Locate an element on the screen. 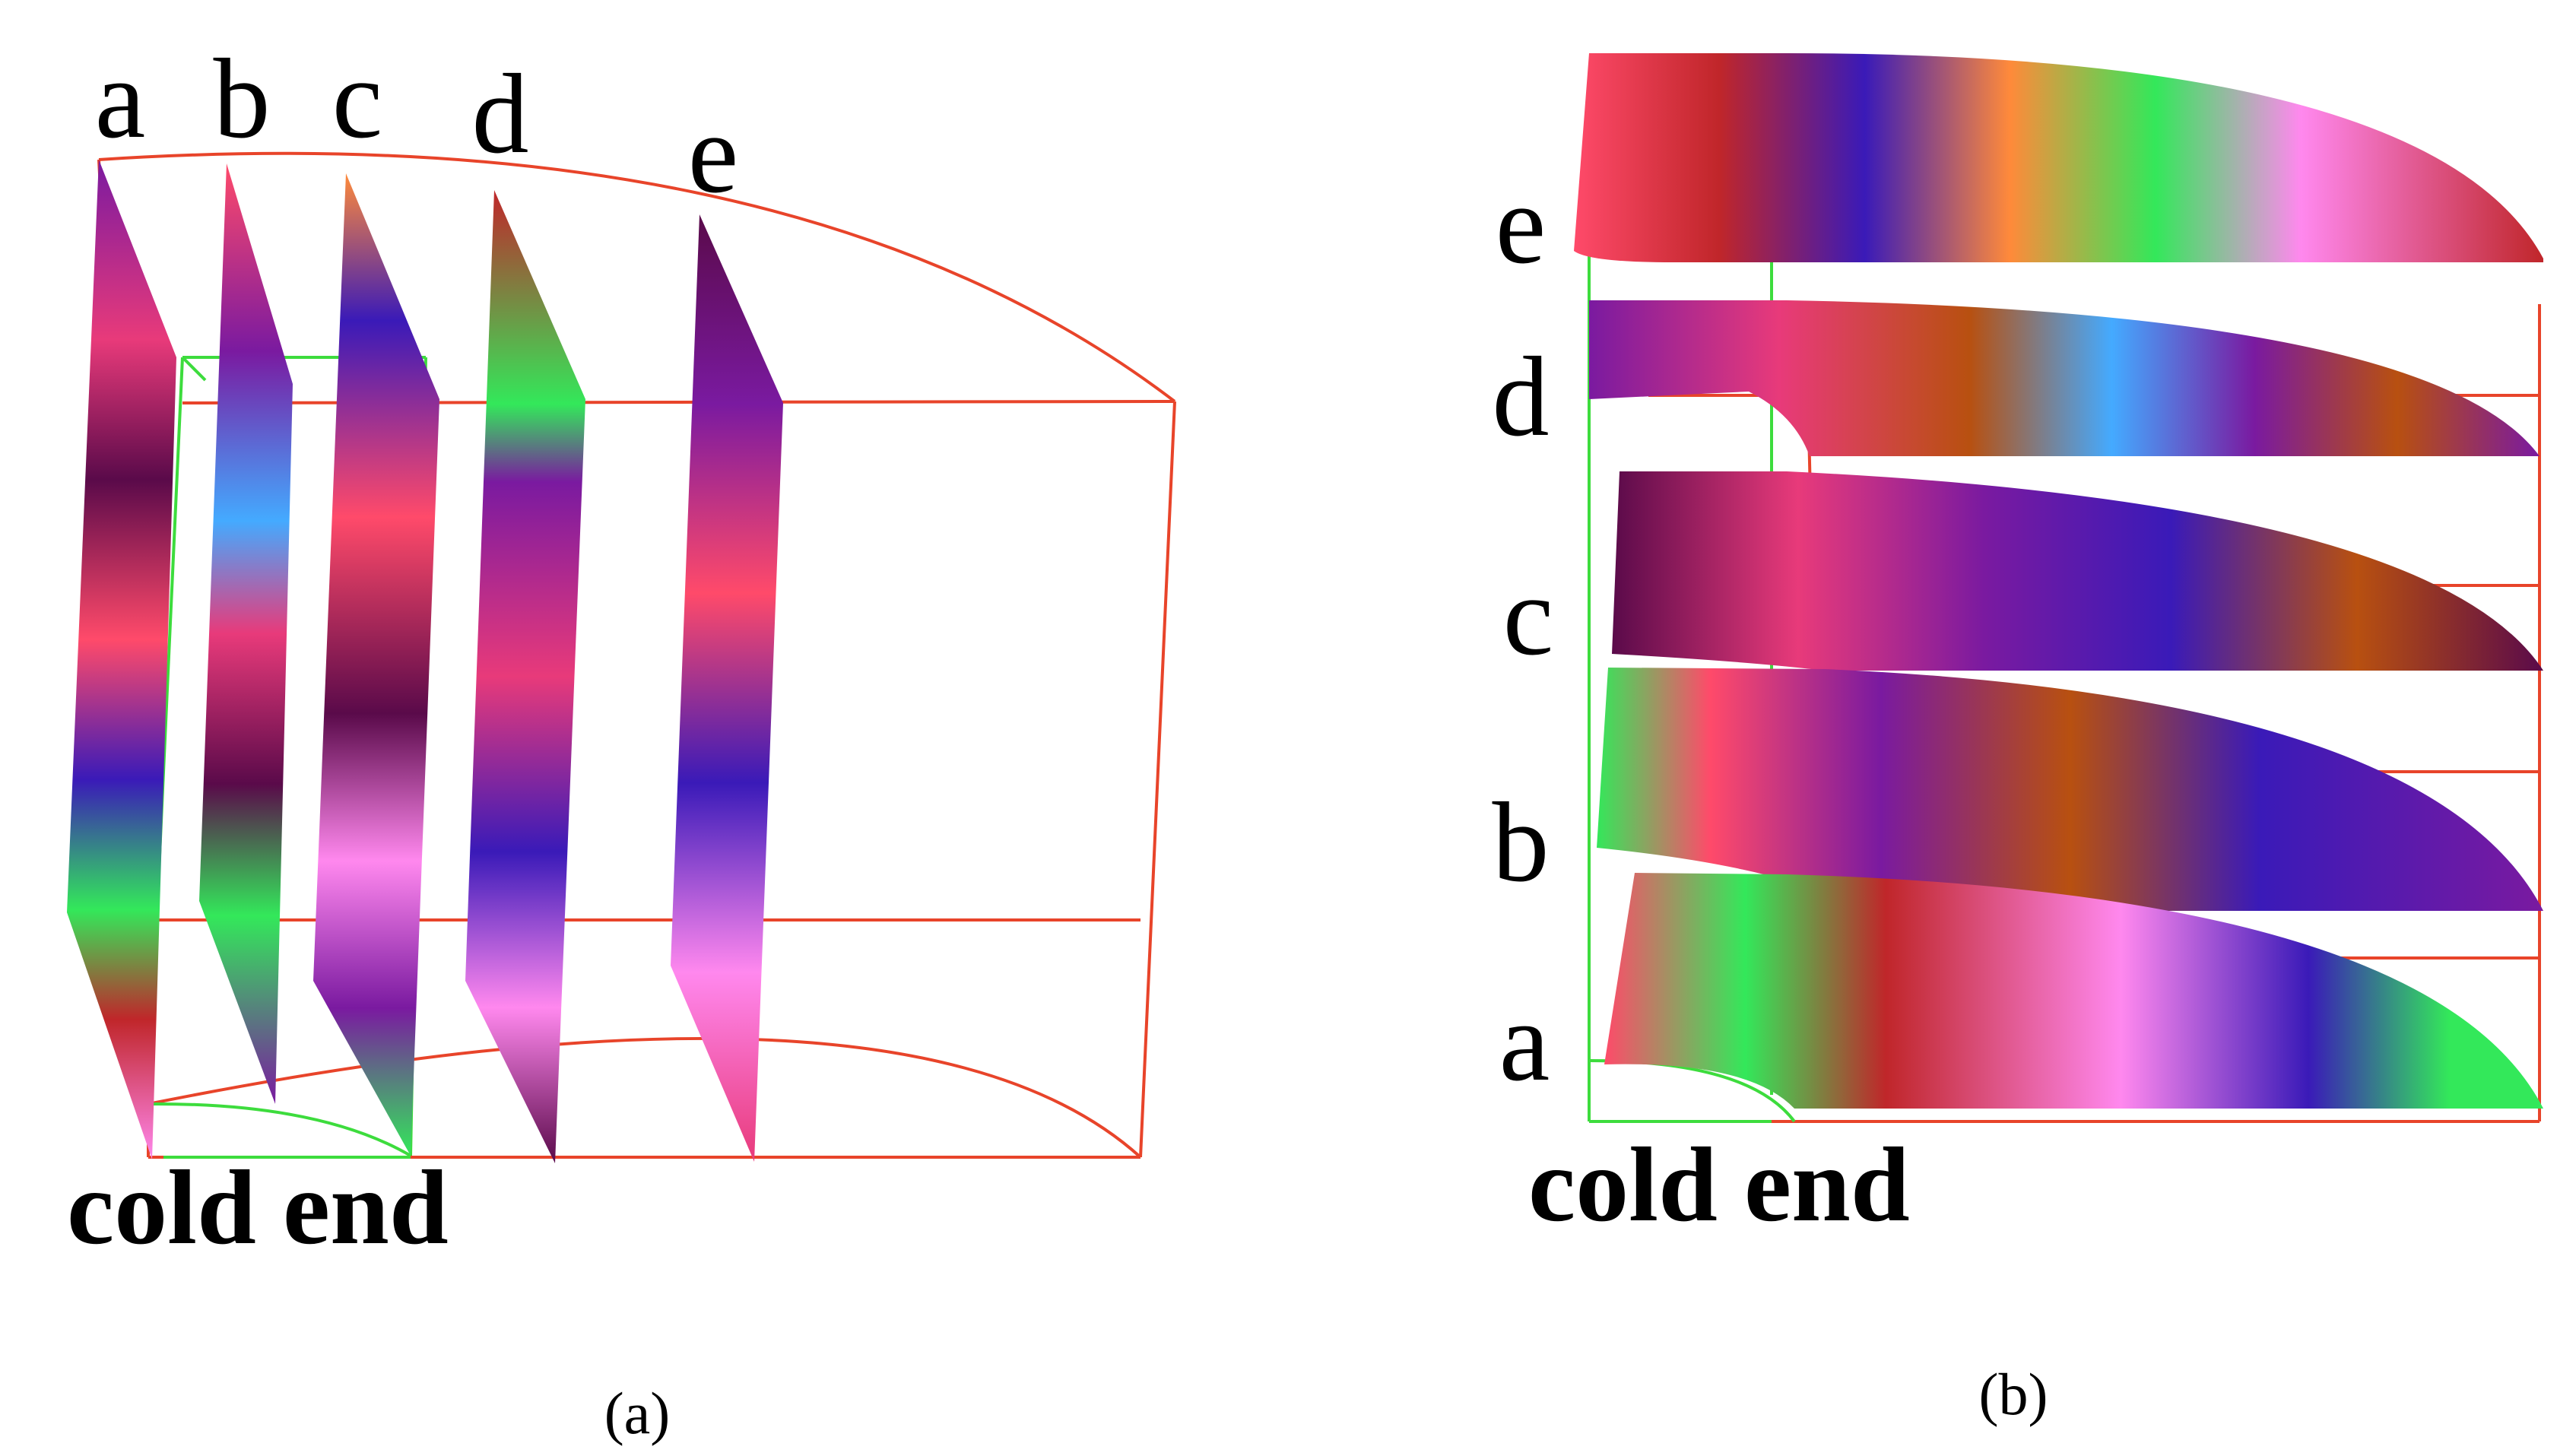 This screenshot has height=1456, width=2576. slice-d is located at coordinates (525, 676).